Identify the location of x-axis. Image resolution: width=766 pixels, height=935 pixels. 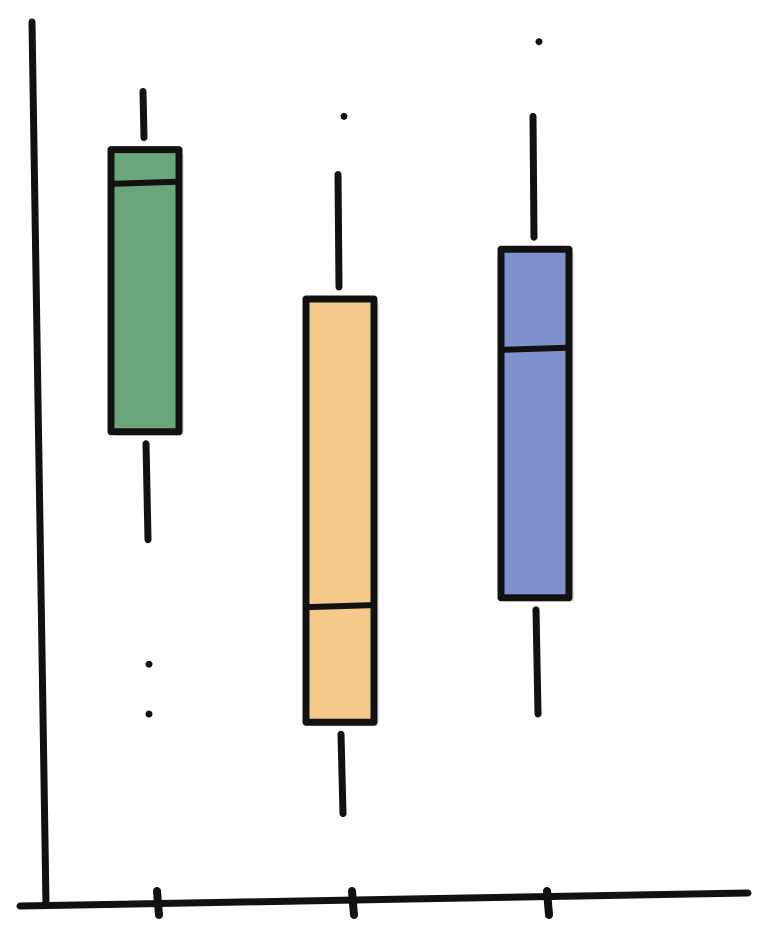
(384, 899).